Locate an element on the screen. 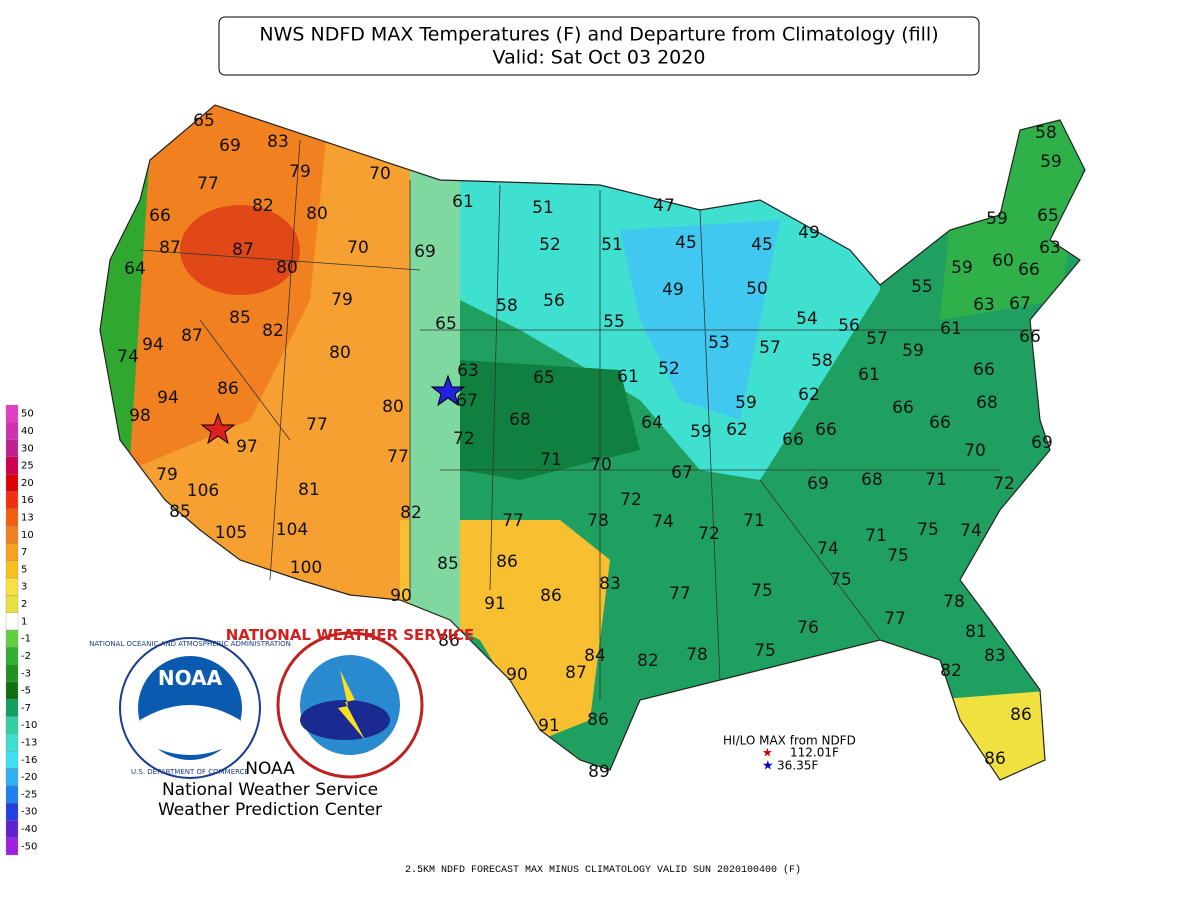 This screenshot has width=1200, height=900. lo-star-small: ★ is located at coordinates (768, 766).